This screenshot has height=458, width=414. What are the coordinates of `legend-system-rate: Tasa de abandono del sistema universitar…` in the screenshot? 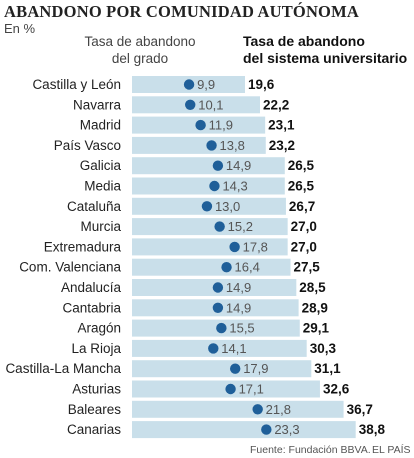 It's located at (328, 50).